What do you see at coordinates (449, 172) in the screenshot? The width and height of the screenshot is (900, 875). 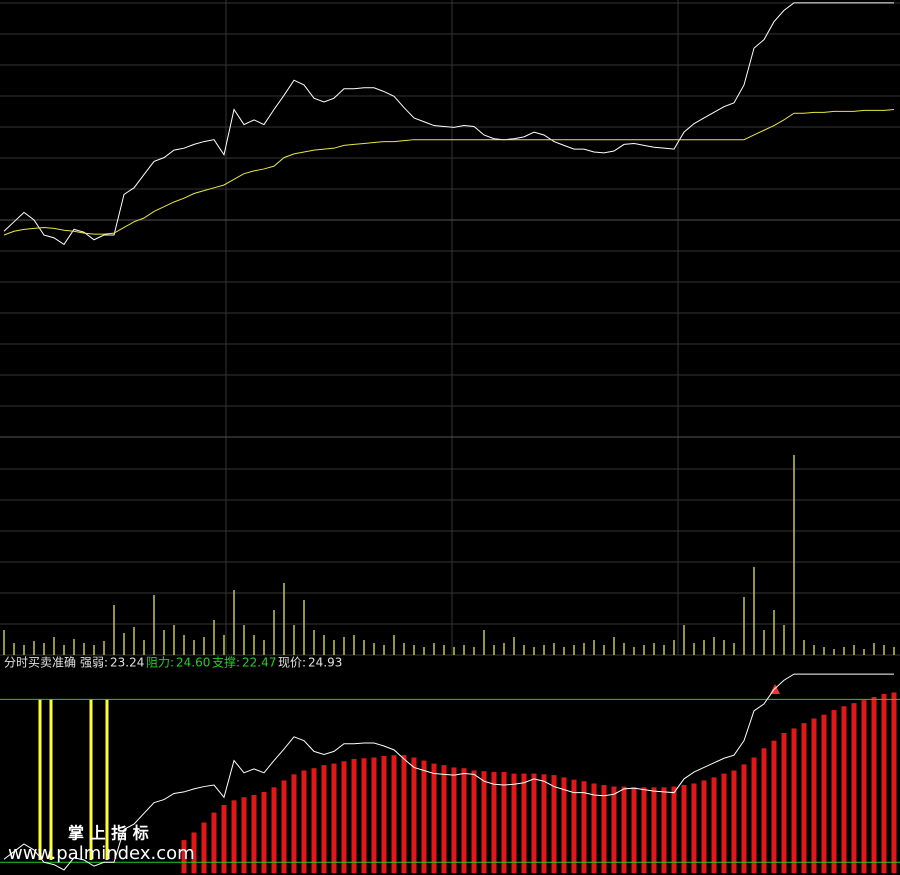 I see `price-line` at bounding box center [449, 172].